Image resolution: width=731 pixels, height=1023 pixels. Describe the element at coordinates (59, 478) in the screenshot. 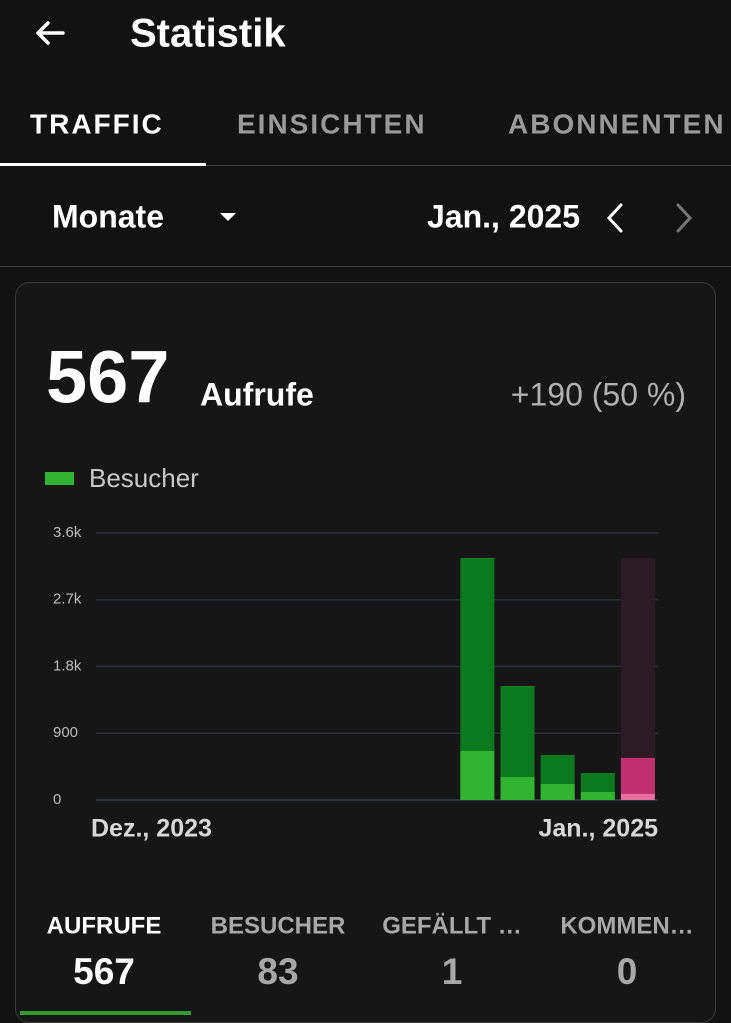

I see `legend-swatch` at that location.